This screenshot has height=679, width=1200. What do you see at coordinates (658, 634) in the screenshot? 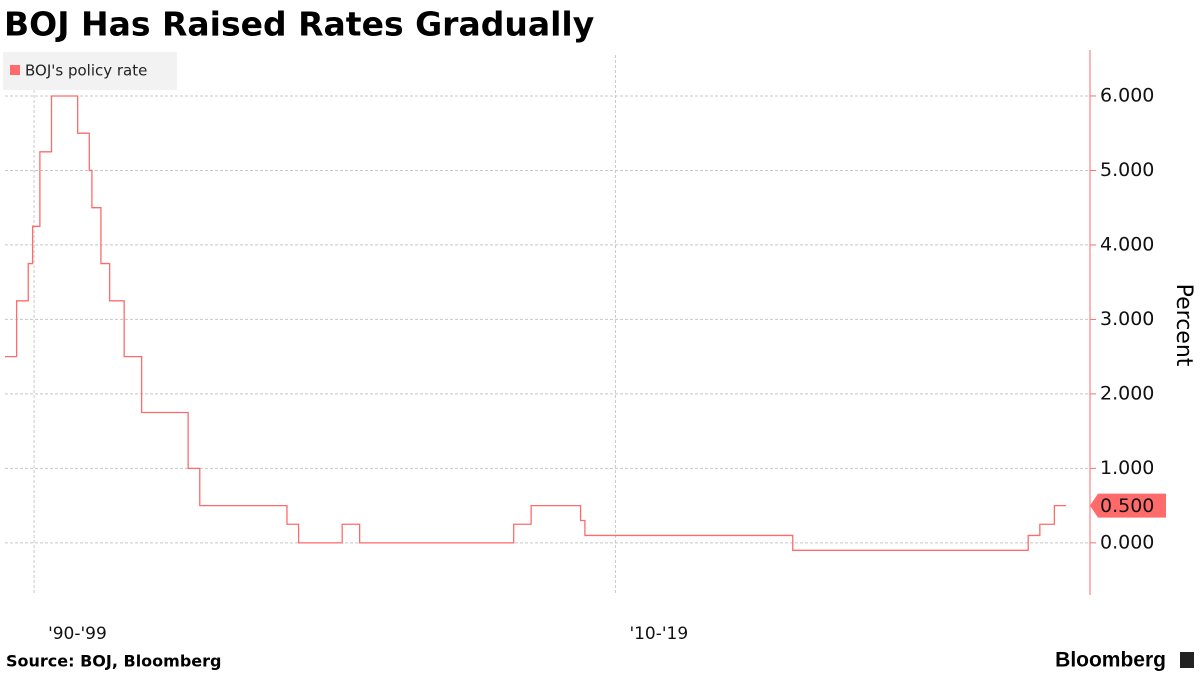
I see `x-tick-label: '10-'19` at bounding box center [658, 634].